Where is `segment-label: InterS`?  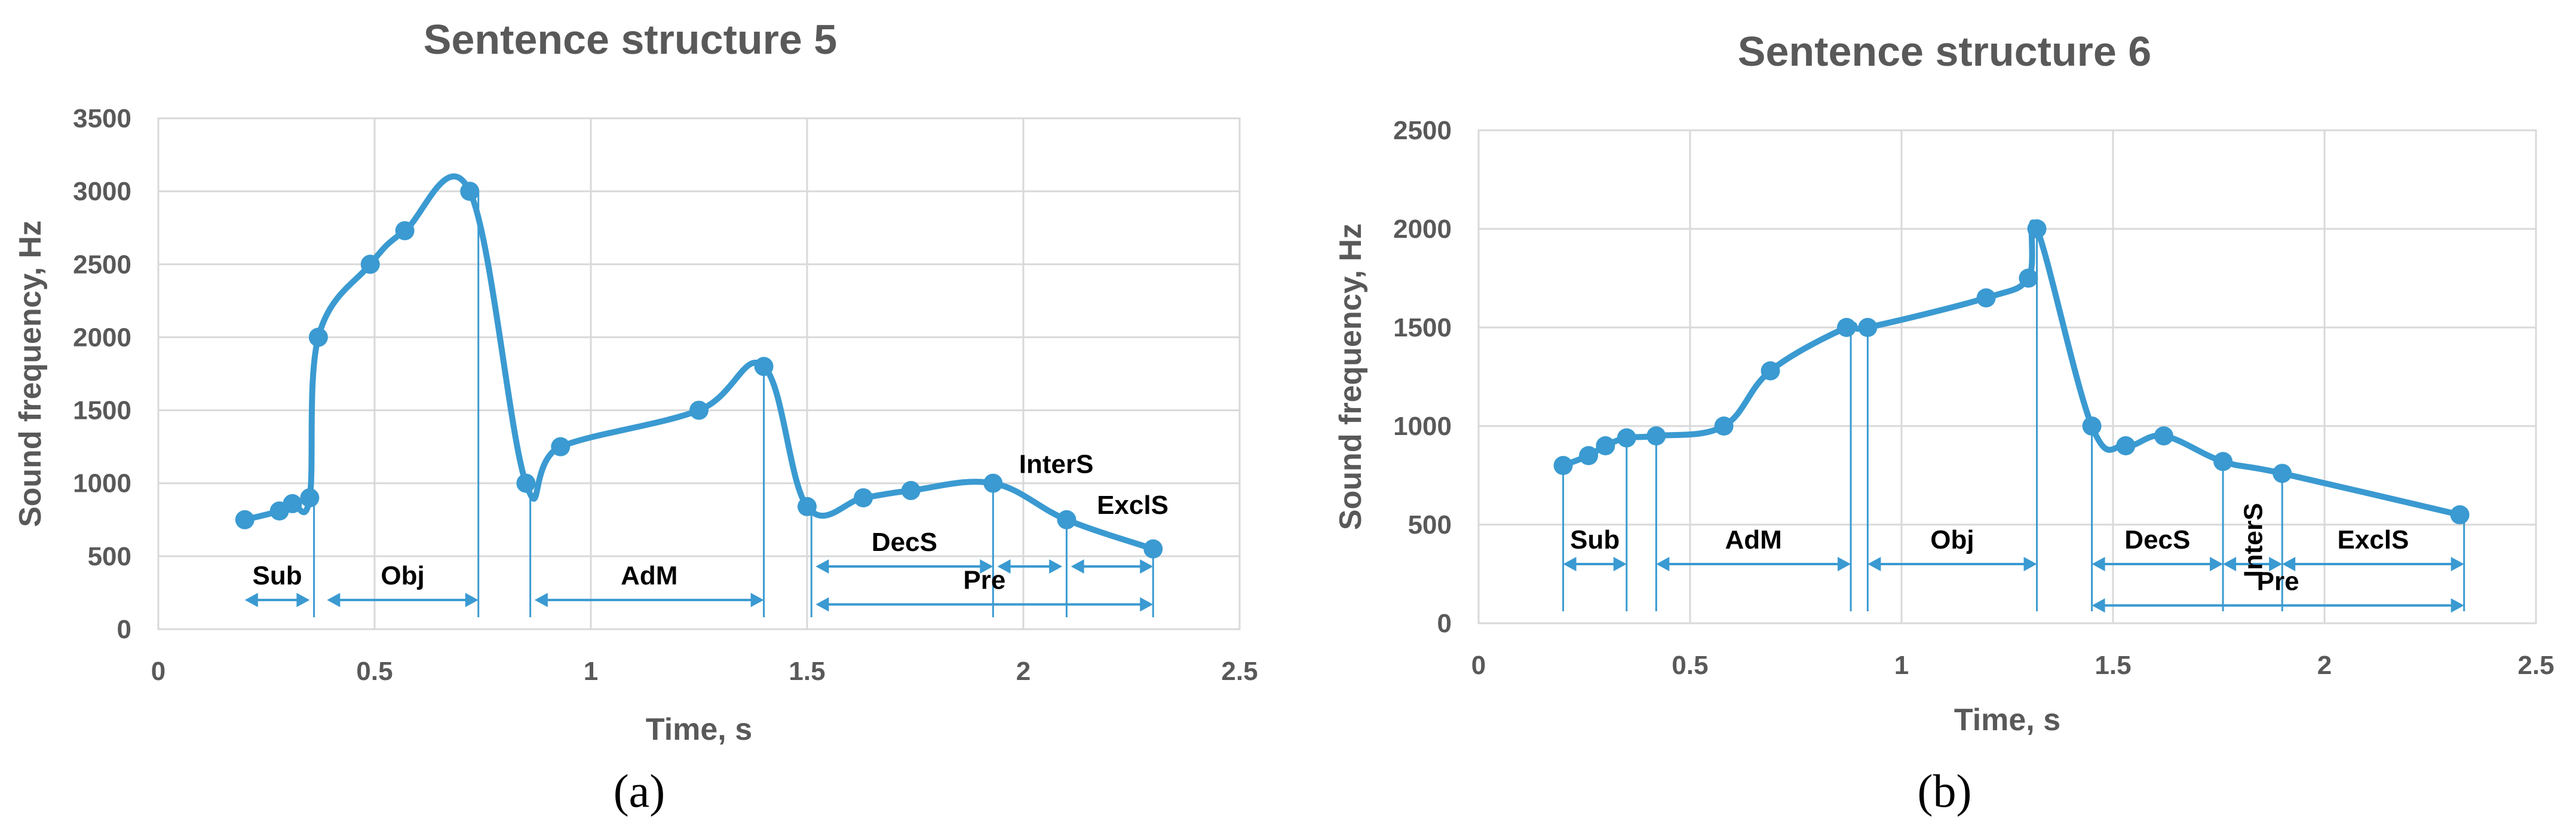 segment-label: InterS is located at coordinates (2253, 540).